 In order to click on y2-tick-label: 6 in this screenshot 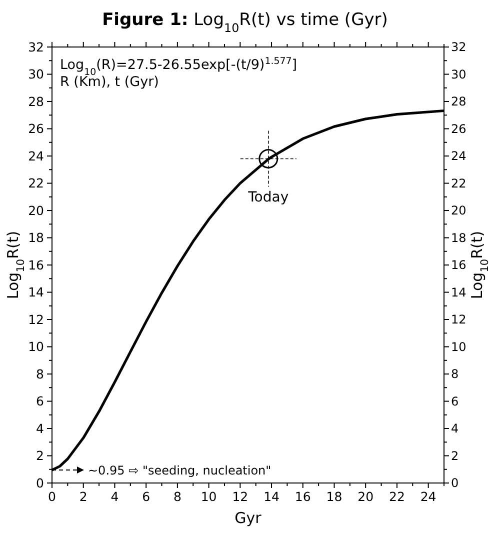, I will do `click(455, 401)`.